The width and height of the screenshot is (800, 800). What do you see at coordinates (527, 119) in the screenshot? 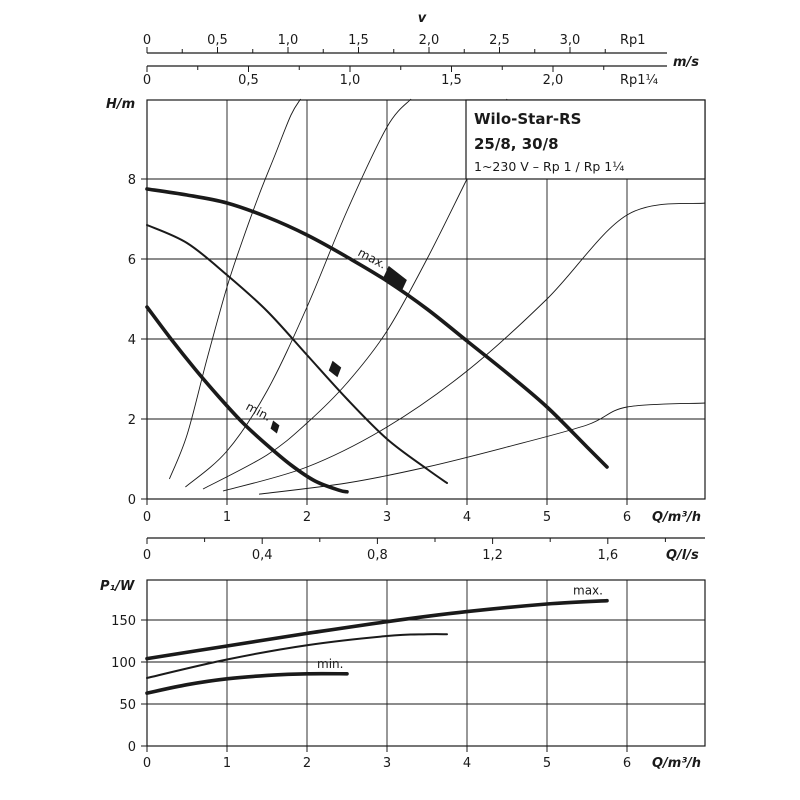
I see `chart-title: Wilo-Star-RS` at bounding box center [527, 119].